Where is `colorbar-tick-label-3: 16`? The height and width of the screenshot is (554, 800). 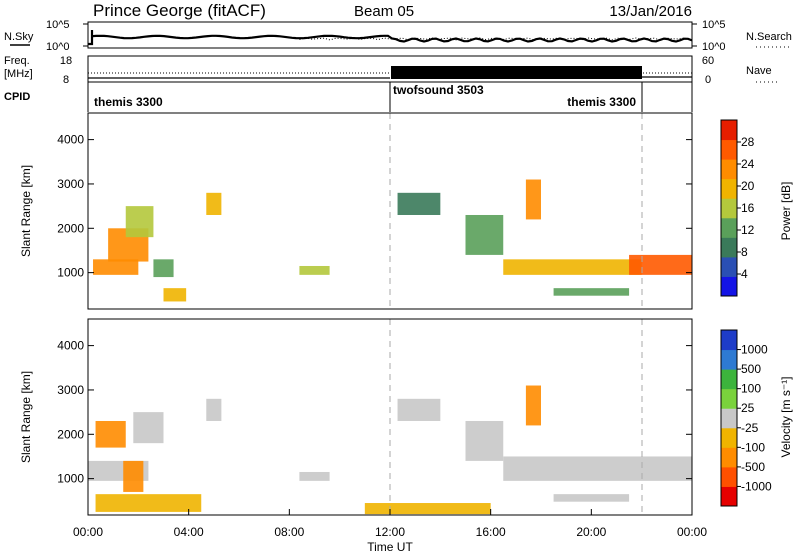 colorbar-tick-label-3: 16 is located at coordinates (748, 208).